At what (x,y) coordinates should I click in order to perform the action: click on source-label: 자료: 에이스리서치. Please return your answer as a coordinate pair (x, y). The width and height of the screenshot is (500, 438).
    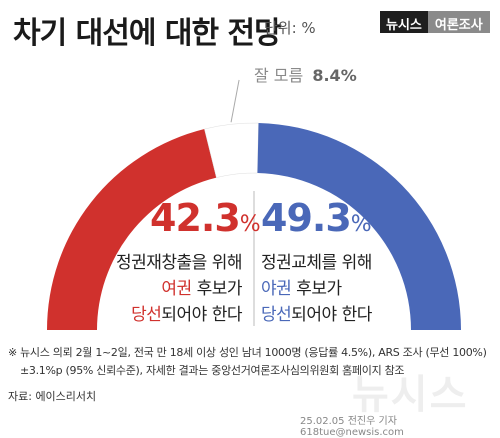
    Looking at the image, I should click on (52, 396).